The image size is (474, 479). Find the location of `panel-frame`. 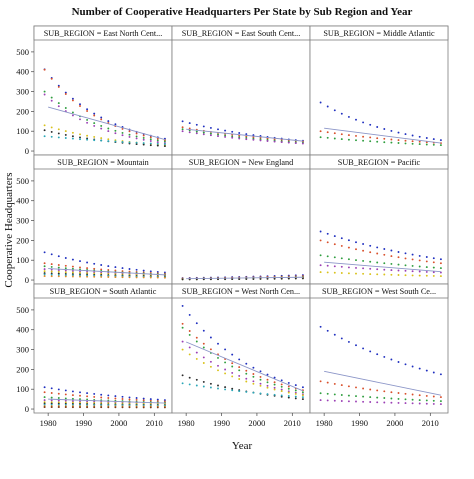

panel-frame is located at coordinates (241, 90).